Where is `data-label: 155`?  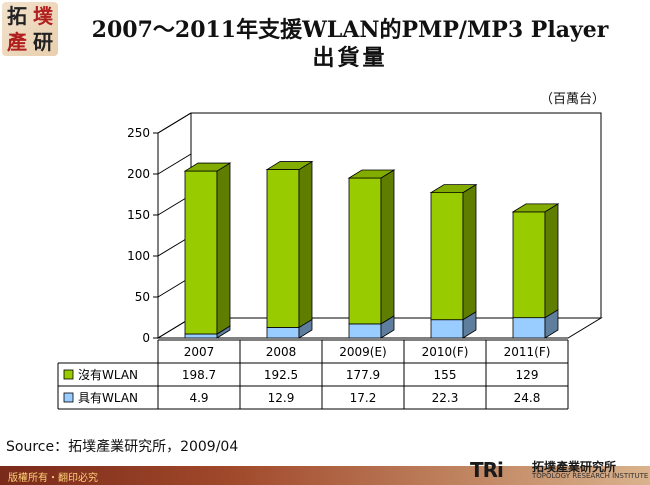 data-label: 155 is located at coordinates (445, 375).